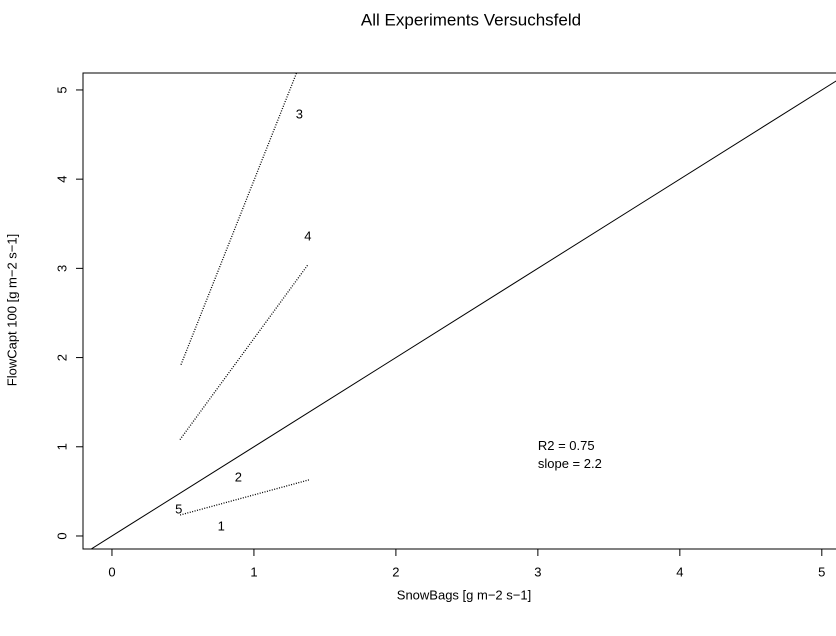 This screenshot has height=636, width=836. I want to click on annotation: R2 = 0.75, so click(566, 445).